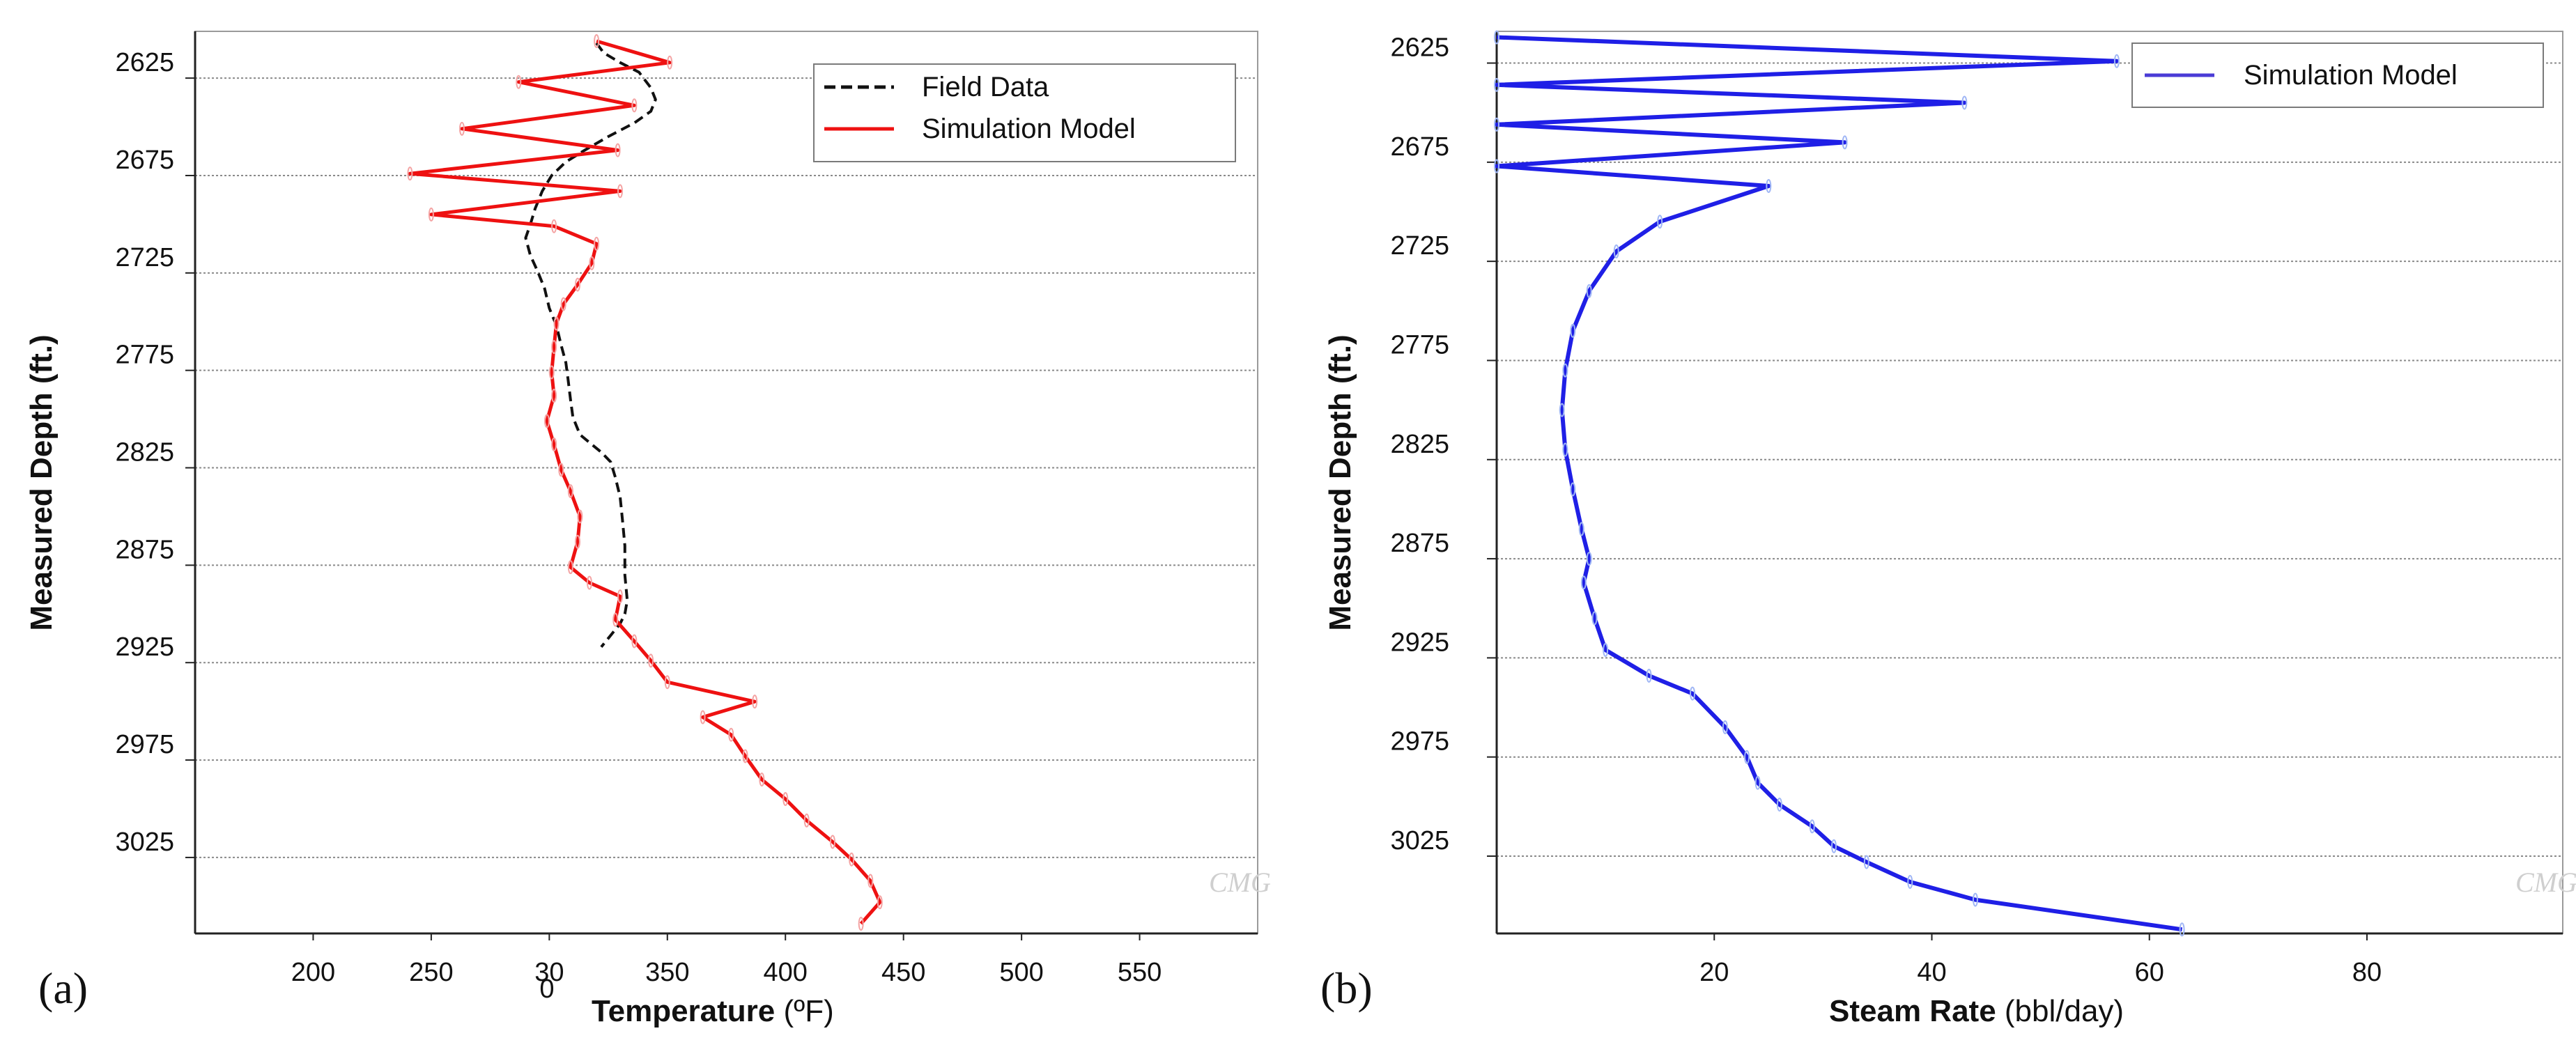  I want to click on x-axis-title-b: Steam Rate (bbl/day), so click(1977, 1011).